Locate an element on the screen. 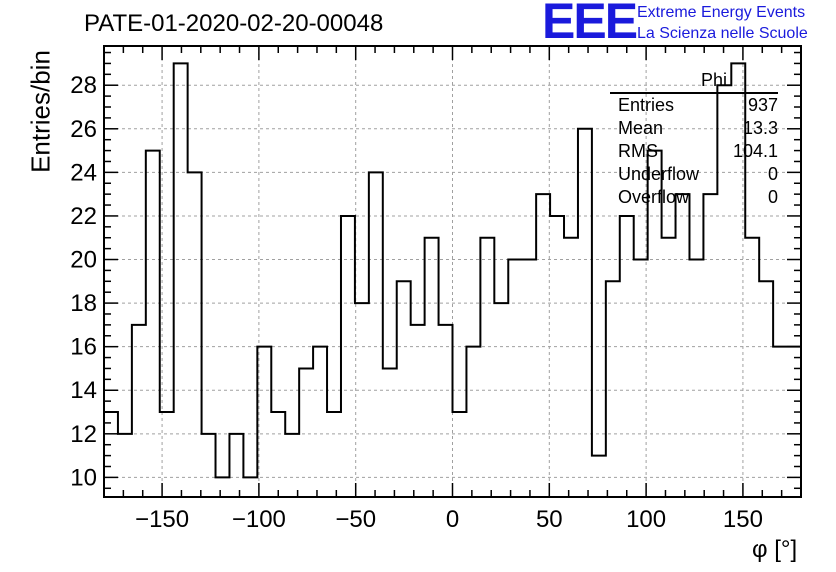  x-tick-label: −50 is located at coordinates (355, 519).